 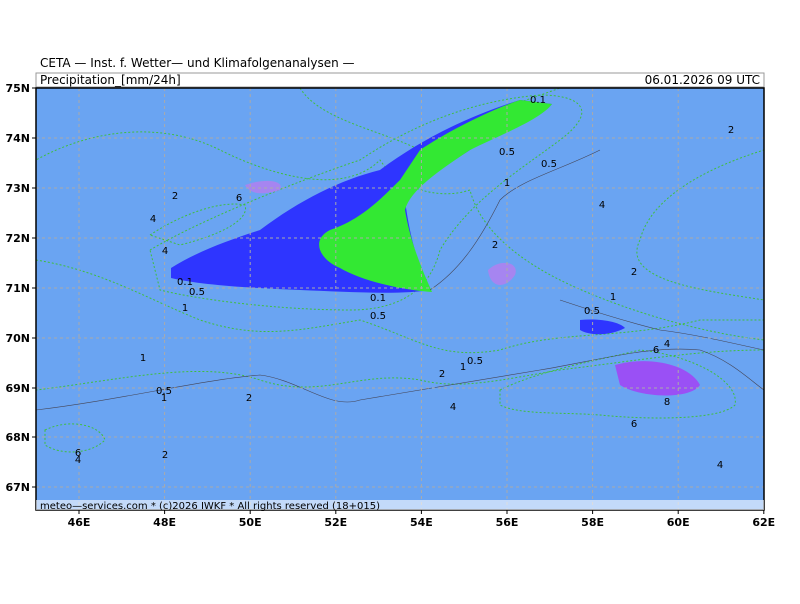 I want to click on y-axis-label: 72N, so click(x=17, y=238).